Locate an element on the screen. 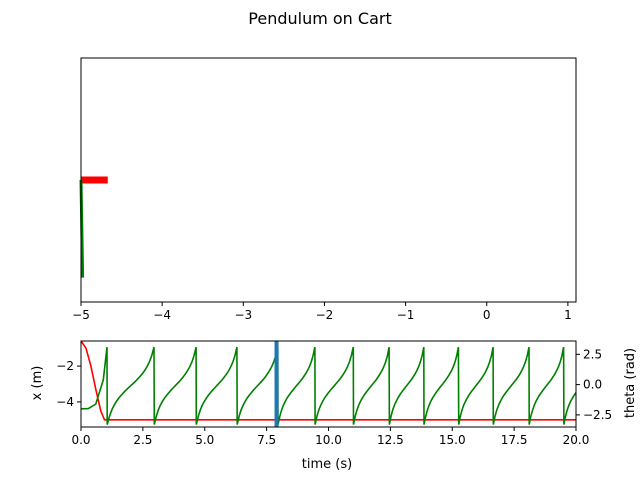 This screenshot has height=480, width=640. y-tick-label-left: −2 is located at coordinates (65, 366).